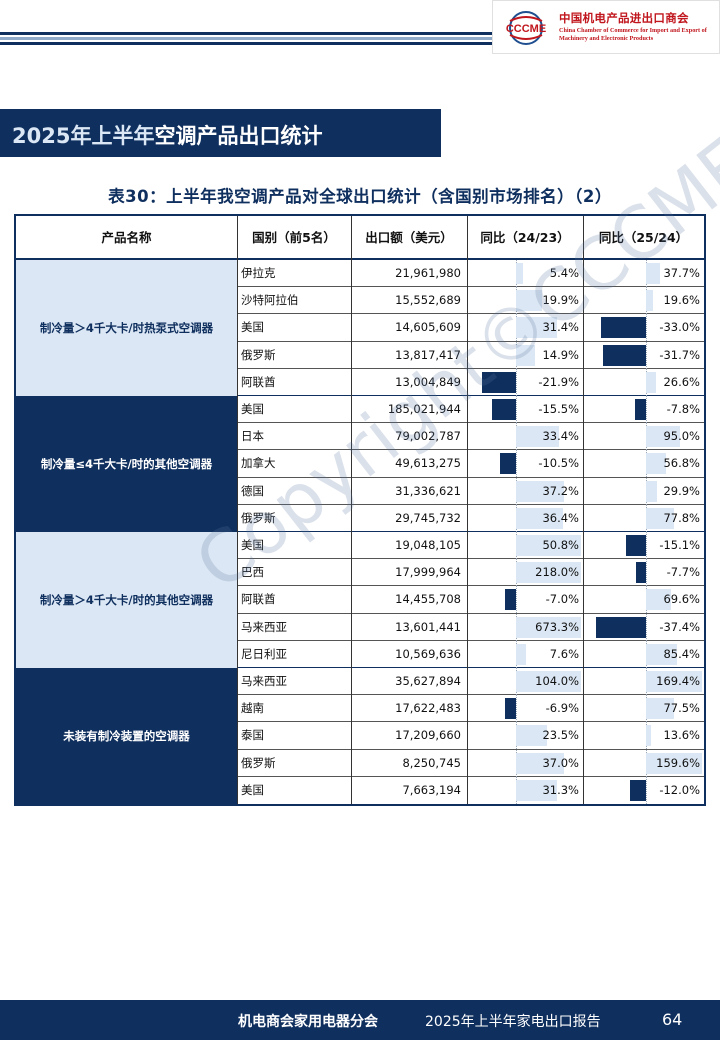 The width and height of the screenshot is (720, 1040). What do you see at coordinates (470, 790) in the screenshot?
I see `table-row: 美国 7,663,194 31.3% -12.0%` at bounding box center [470, 790].